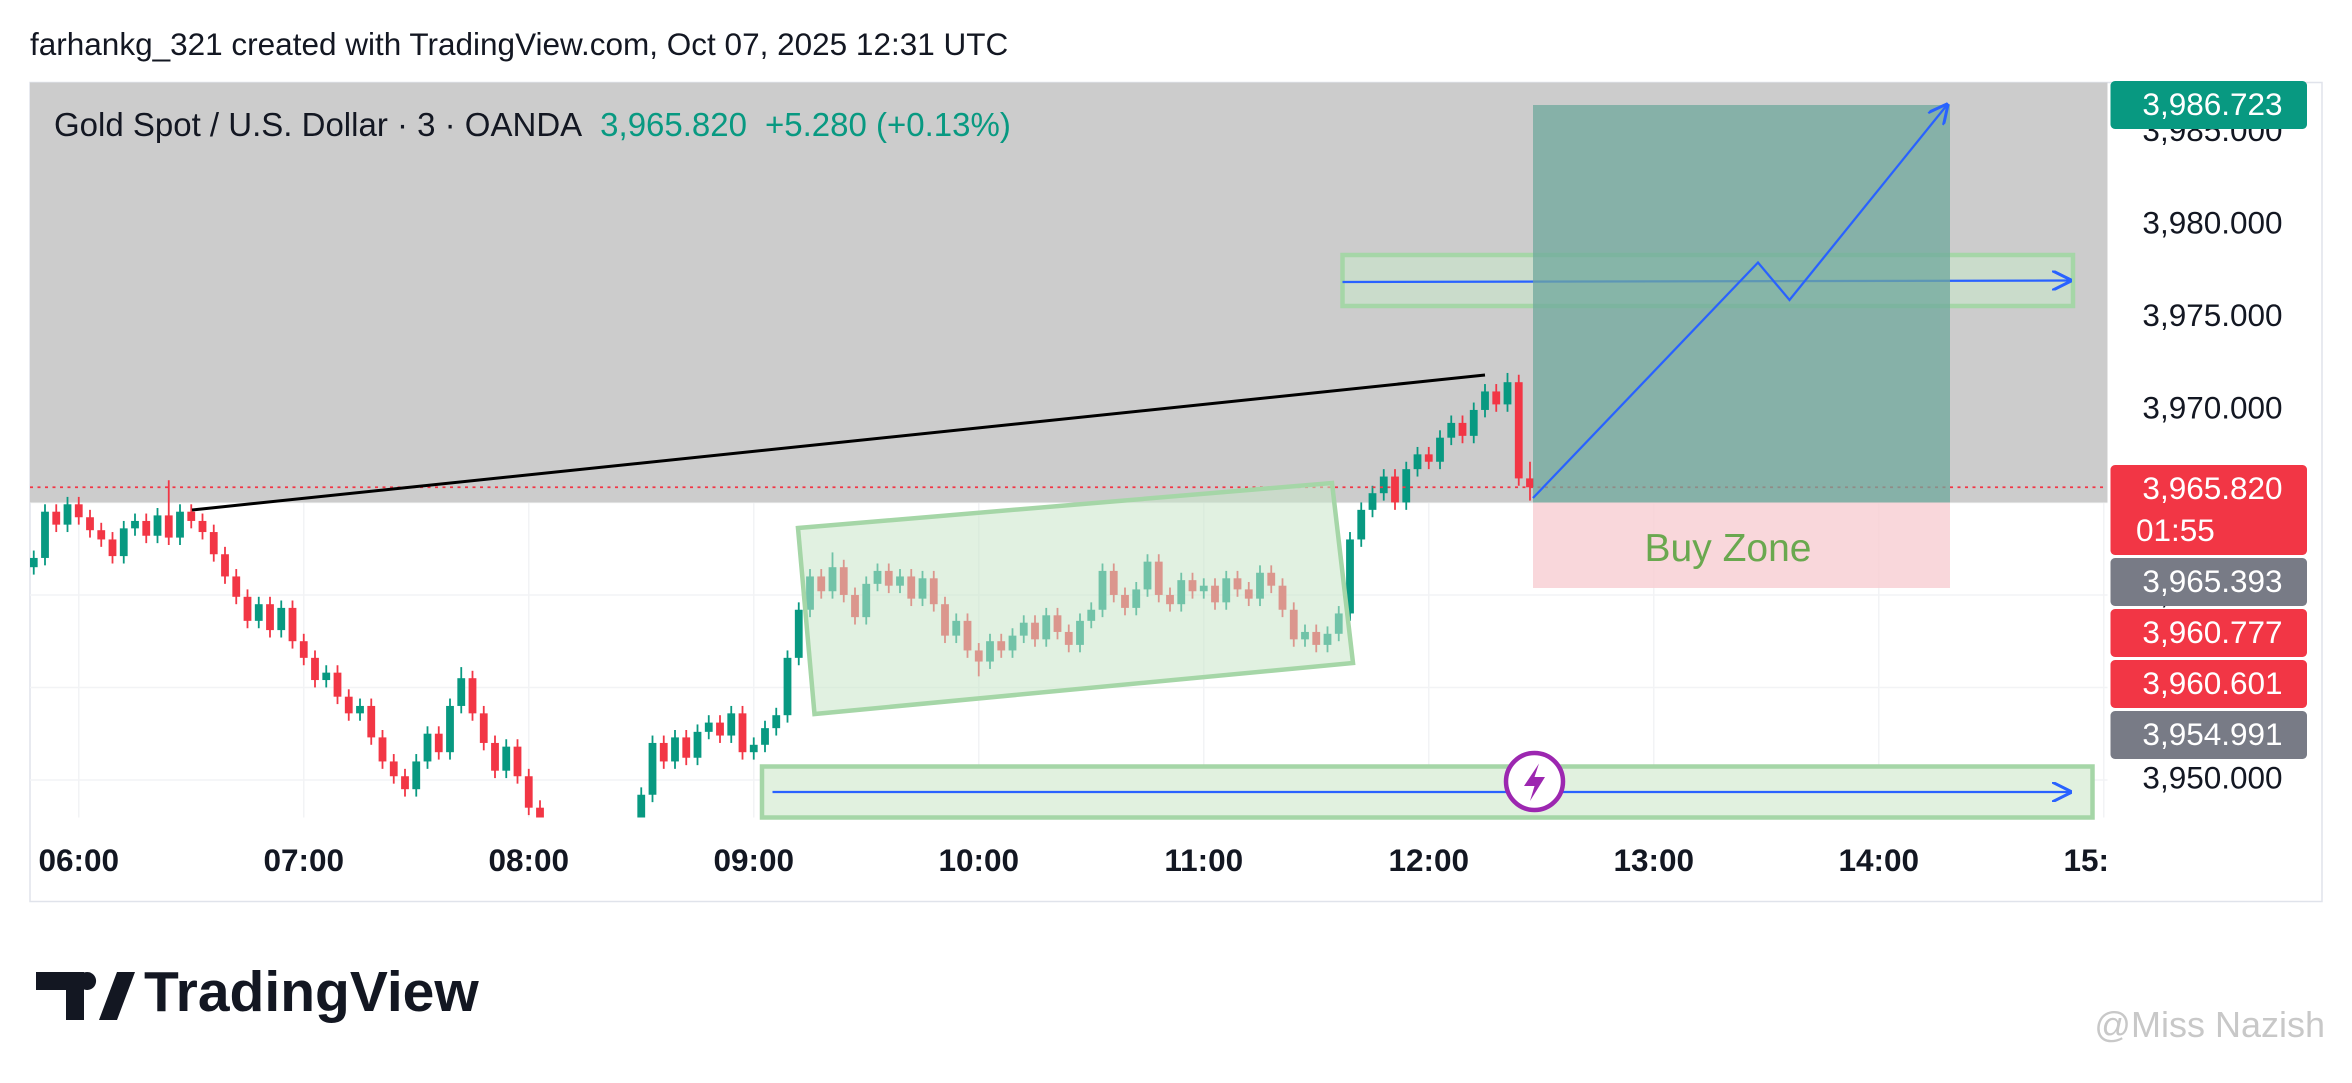 This screenshot has width=2352, height=1083. Describe the element at coordinates (2212, 777) in the screenshot. I see `y-tick-label: 3,950.000` at that location.